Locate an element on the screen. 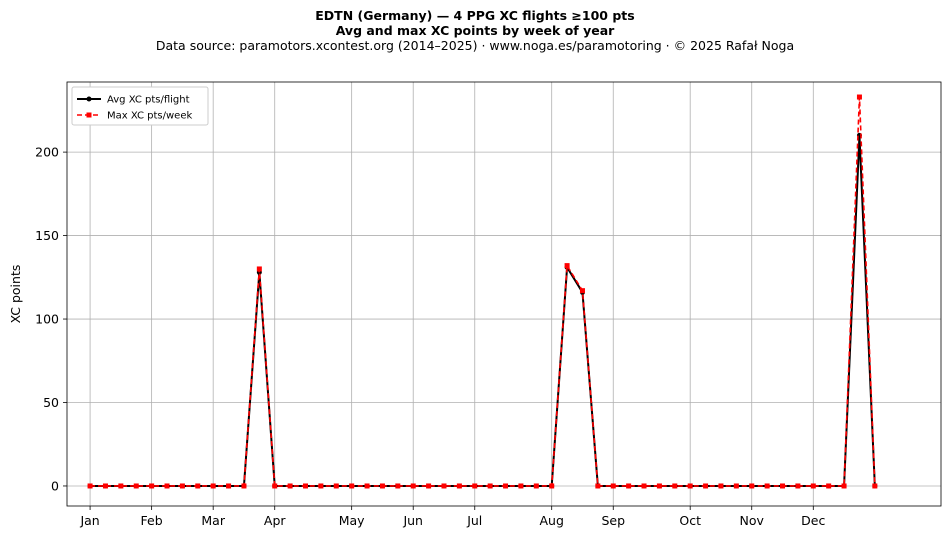  legend-box is located at coordinates (140, 106).